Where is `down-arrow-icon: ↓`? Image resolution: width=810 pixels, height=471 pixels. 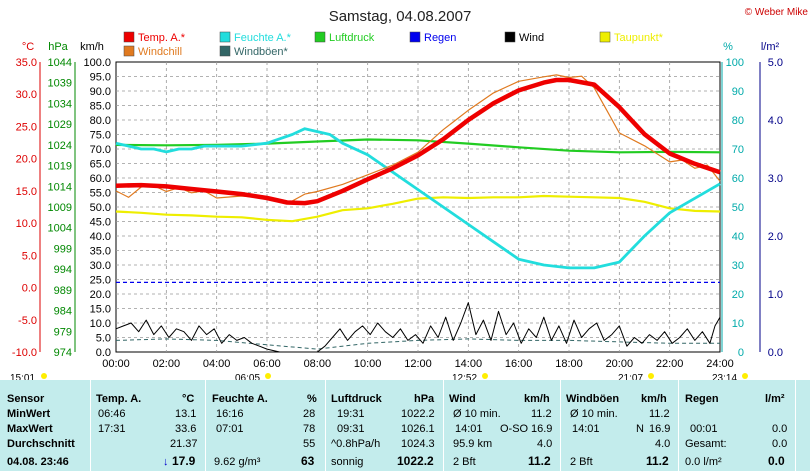
down-arrow-icon: ↓ is located at coordinates (166, 462).